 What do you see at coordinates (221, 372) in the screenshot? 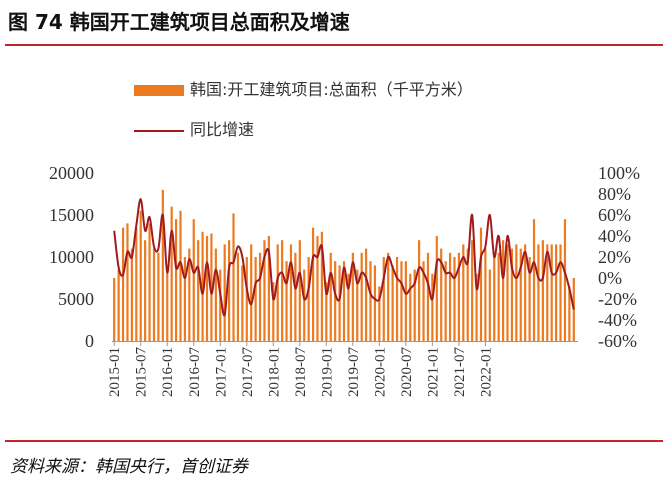
I see `x-axis-tick-label: 2017-01` at bounding box center [221, 372].